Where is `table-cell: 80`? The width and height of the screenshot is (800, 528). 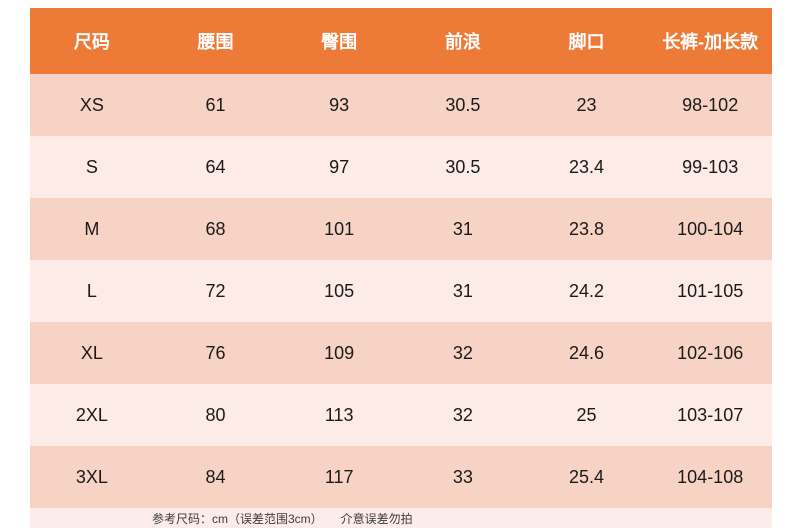
table-cell: 80 is located at coordinates (215, 414).